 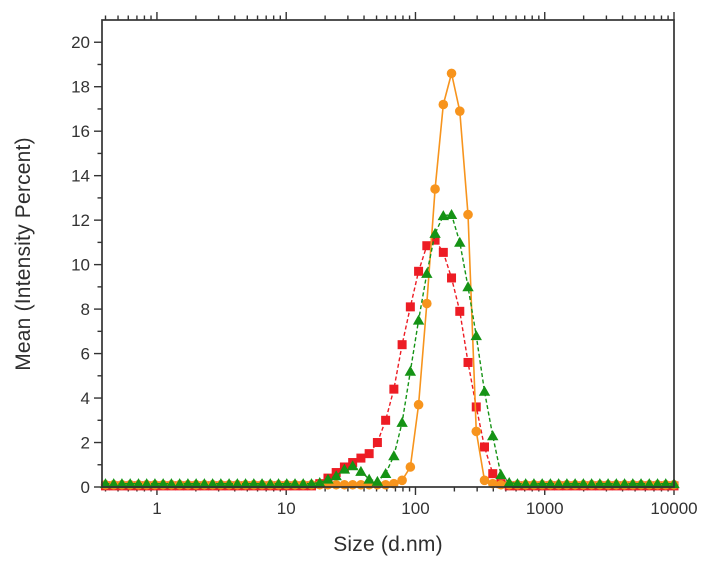 What do you see at coordinates (673, 508) in the screenshot?
I see `x-tick-label: 10000` at bounding box center [673, 508].